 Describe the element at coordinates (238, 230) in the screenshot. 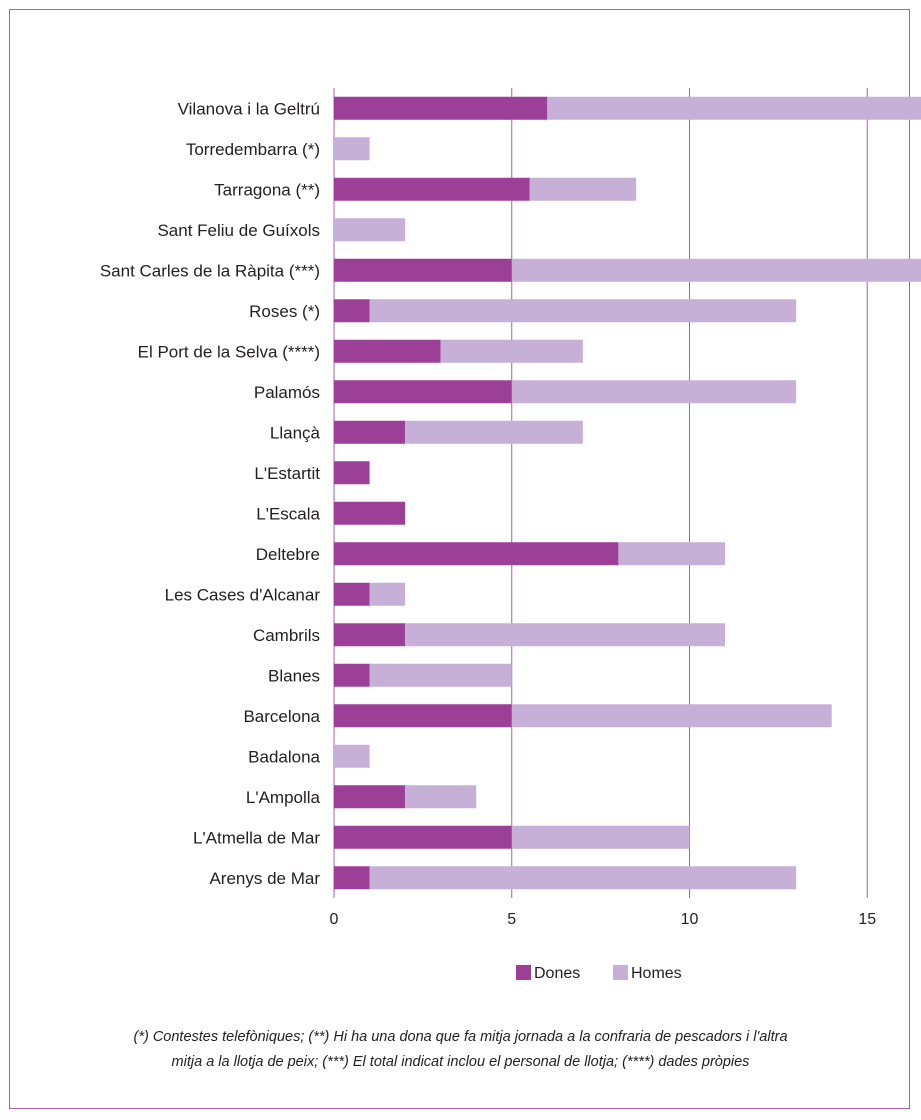

I see `category-label: Sant Feliu de Guíxols` at that location.